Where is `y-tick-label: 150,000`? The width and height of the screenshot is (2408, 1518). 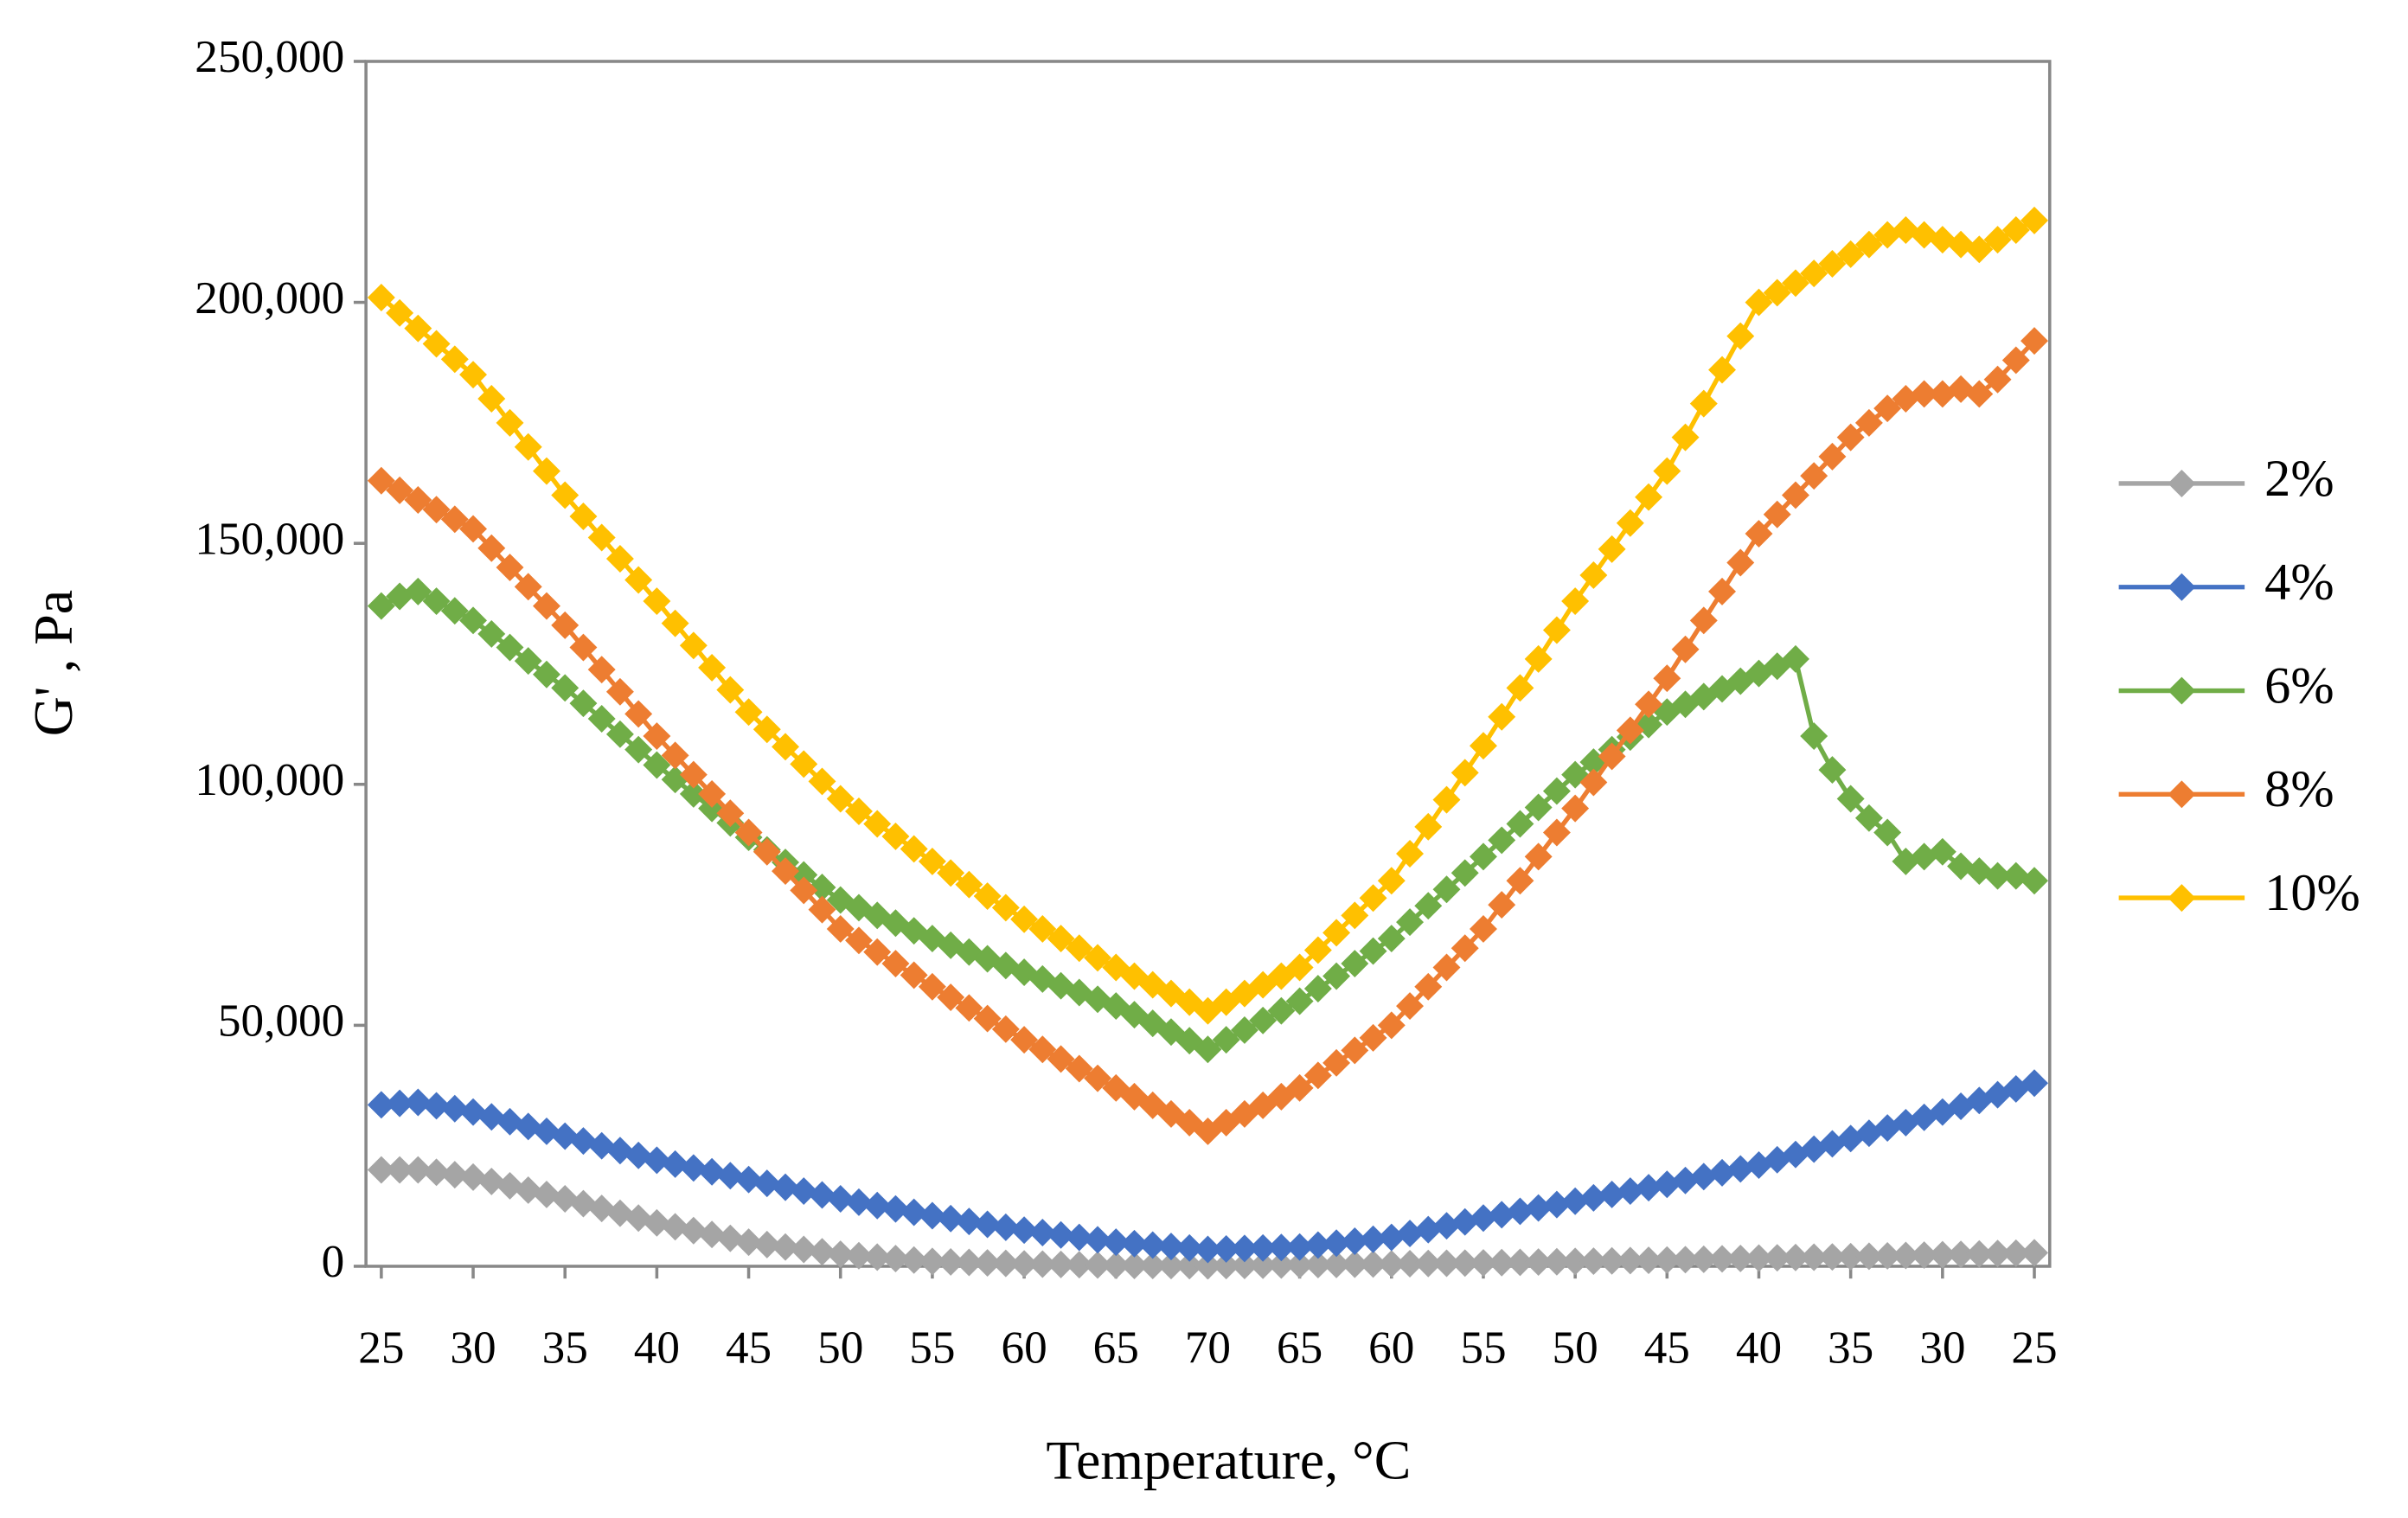
y-tick-label: 150,000 is located at coordinates (269, 538).